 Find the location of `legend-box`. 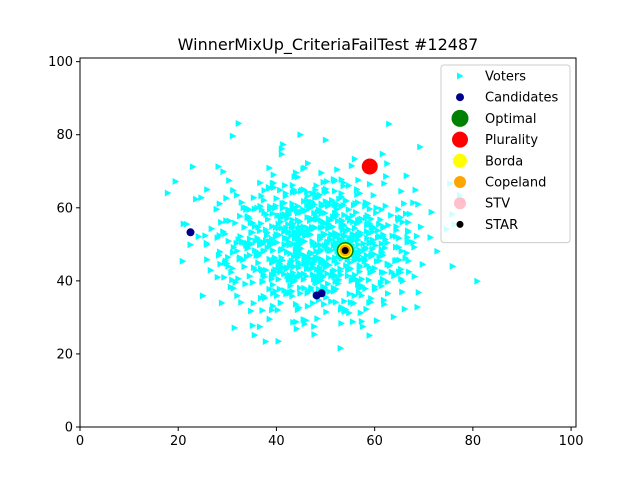

legend-box is located at coordinates (505, 154).